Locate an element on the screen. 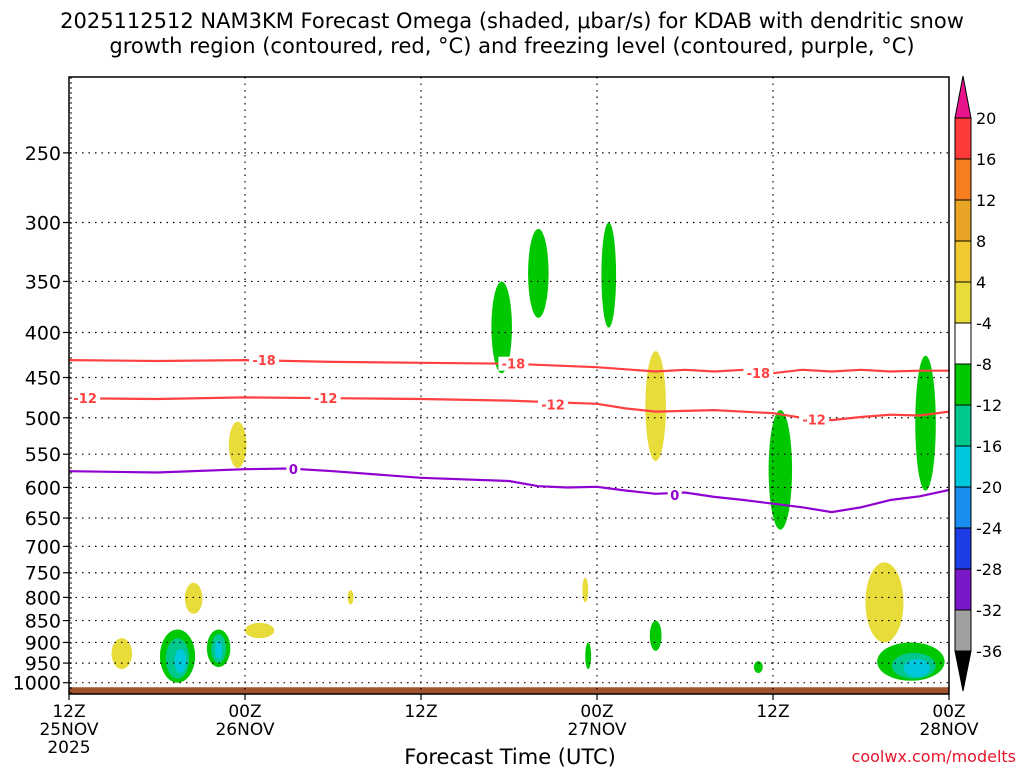  contour-label-0: -18 is located at coordinates (264, 361).